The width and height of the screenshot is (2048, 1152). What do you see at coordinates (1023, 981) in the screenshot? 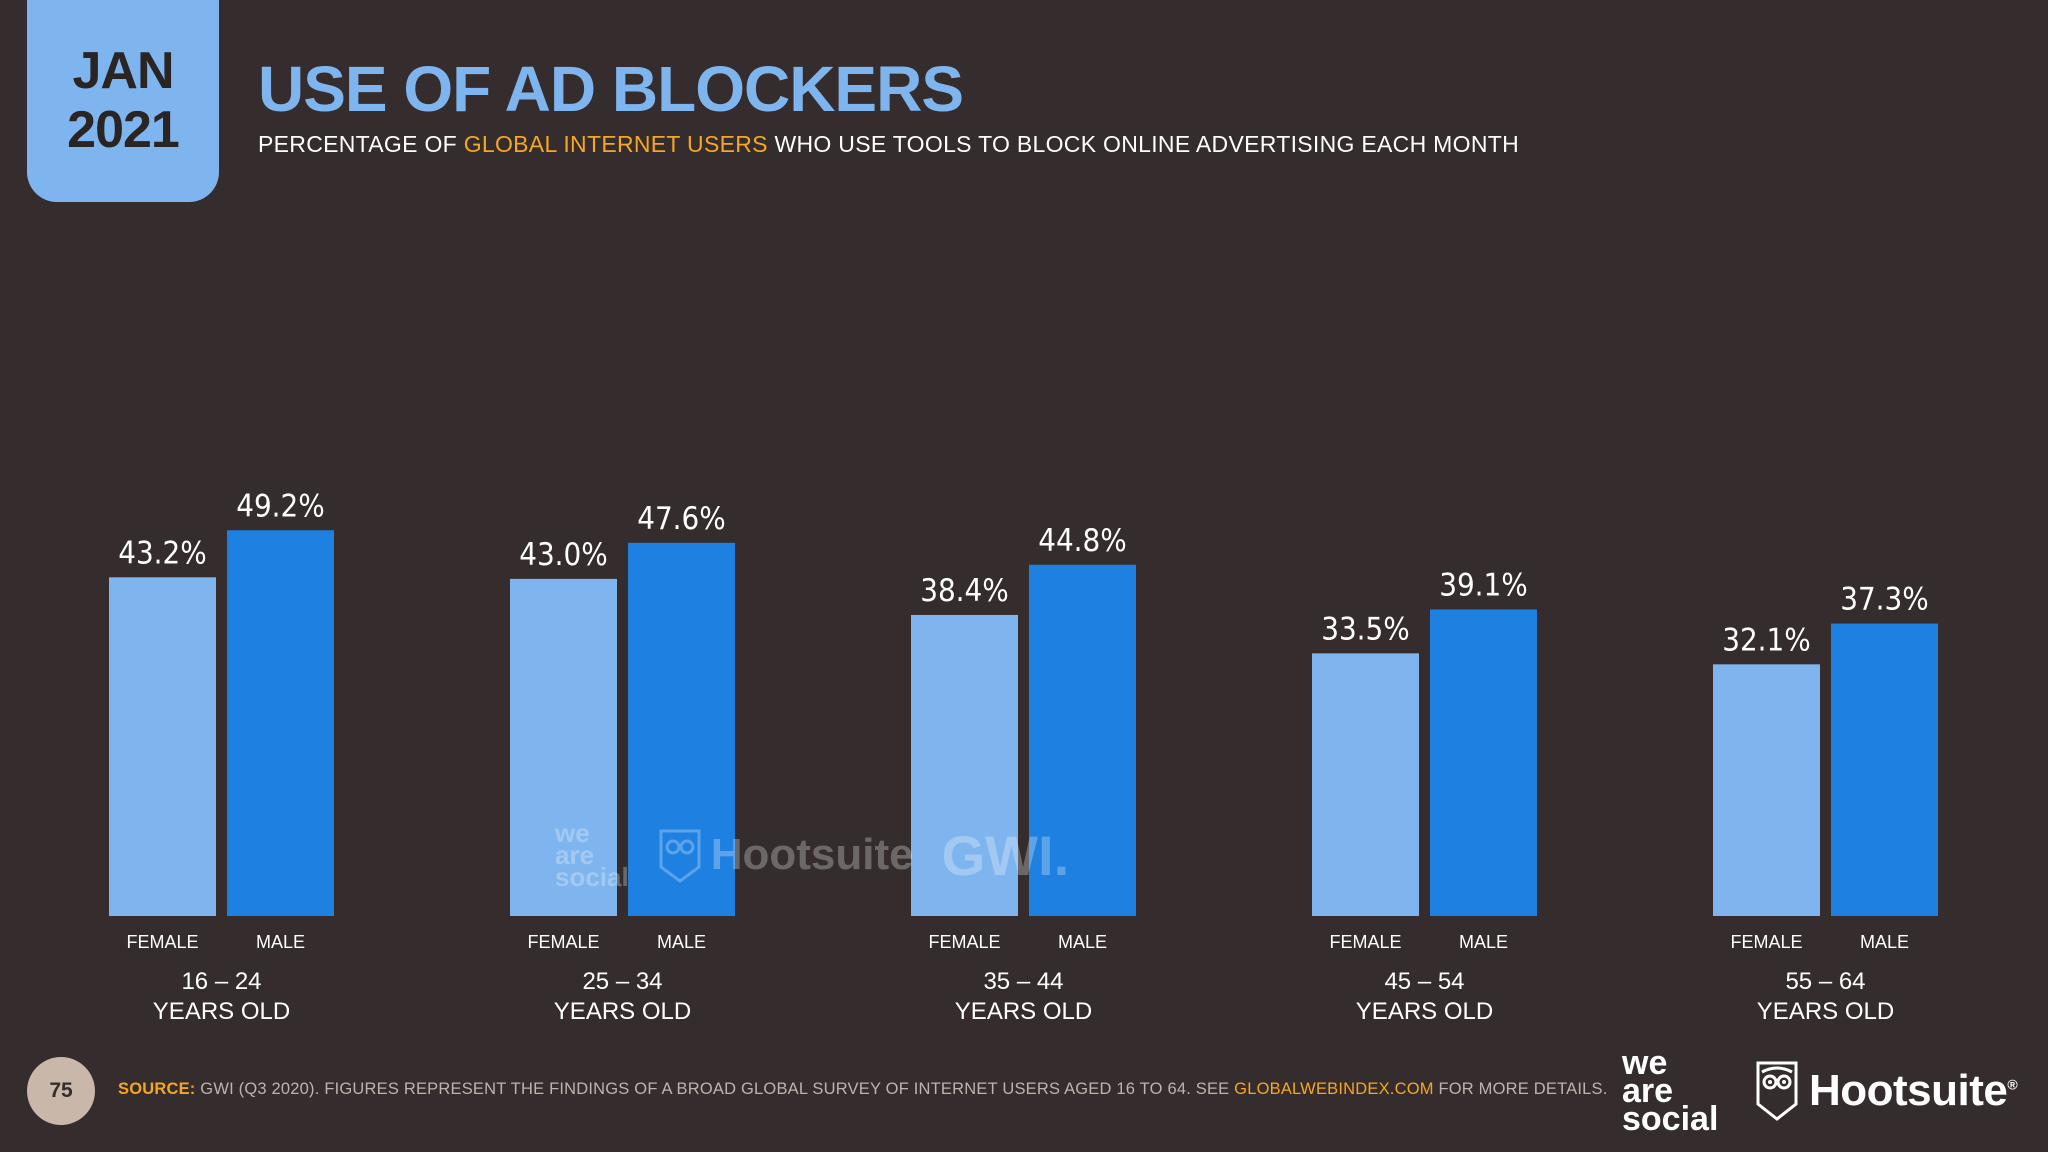
I see `category-label: 35 – 44` at bounding box center [1023, 981].